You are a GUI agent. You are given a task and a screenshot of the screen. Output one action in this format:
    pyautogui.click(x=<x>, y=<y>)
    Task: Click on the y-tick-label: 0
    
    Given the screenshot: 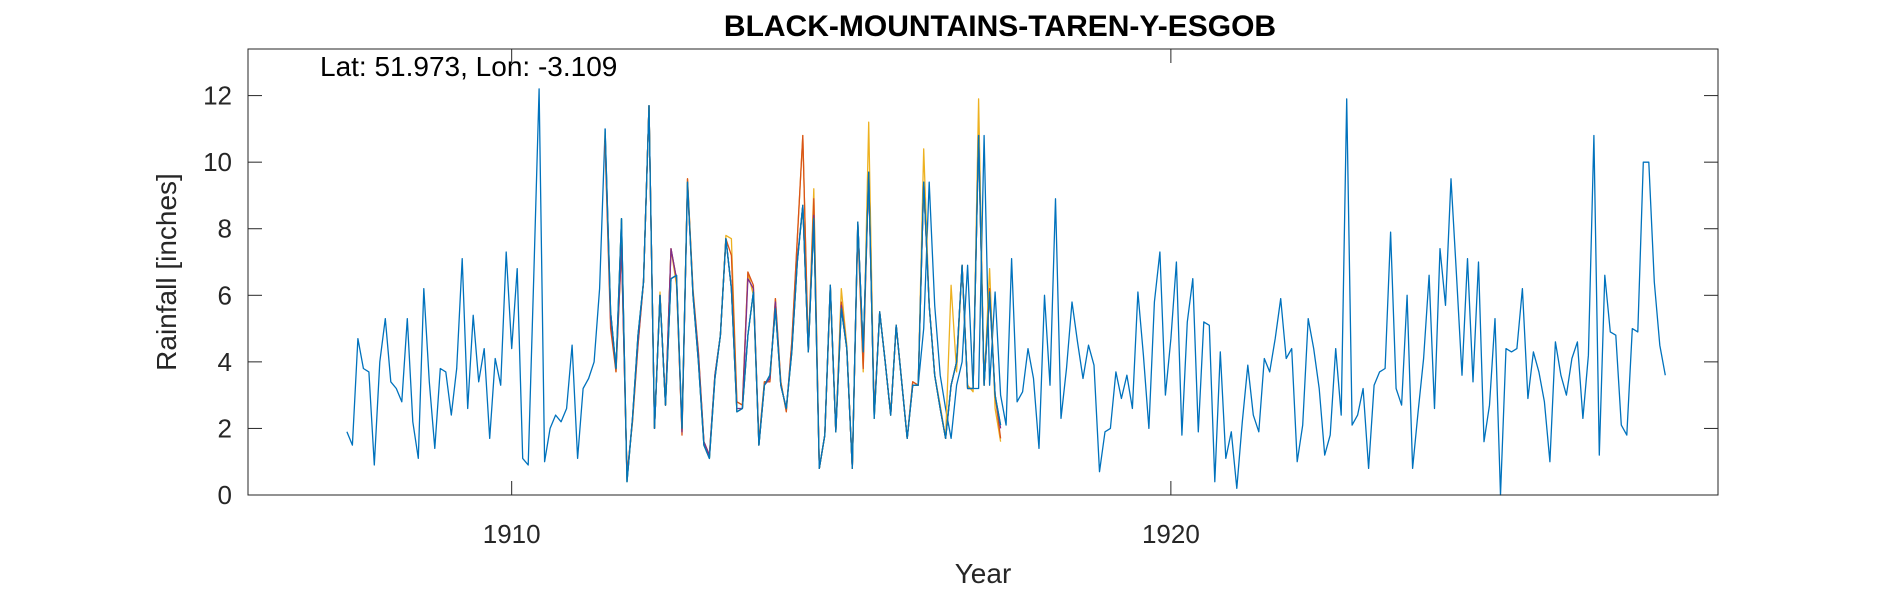 What is the action you would take?
    pyautogui.click(x=225, y=495)
    